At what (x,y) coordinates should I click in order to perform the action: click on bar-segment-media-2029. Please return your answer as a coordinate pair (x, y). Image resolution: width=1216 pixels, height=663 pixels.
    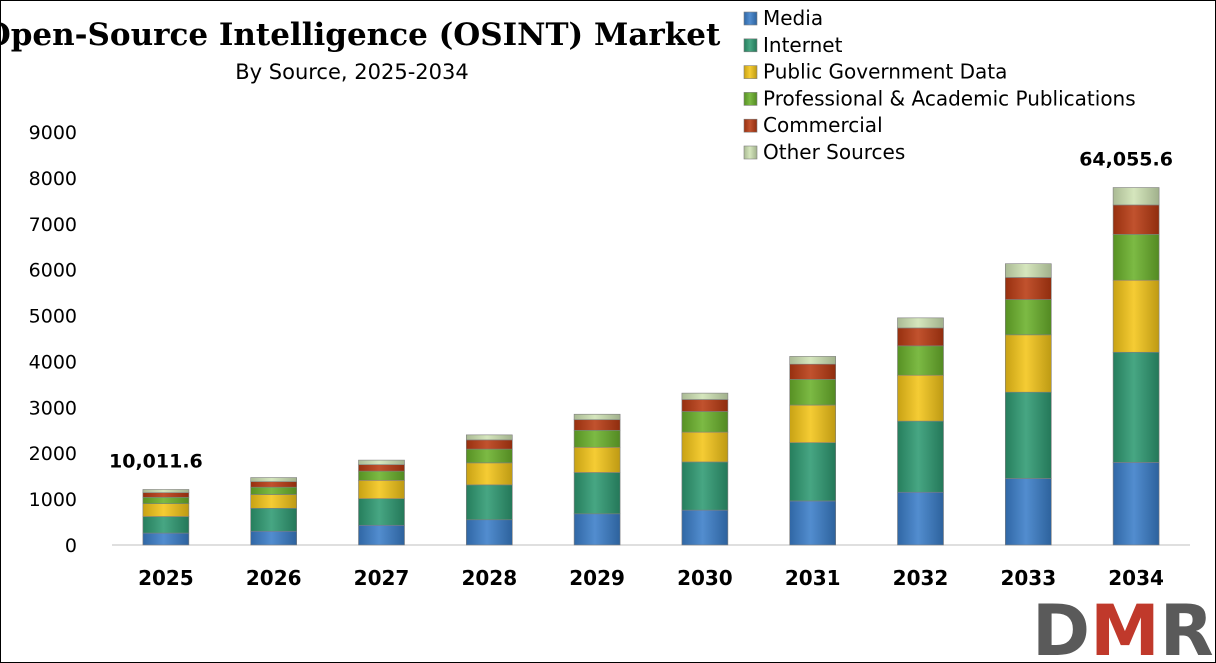
    Looking at the image, I should click on (597, 529).